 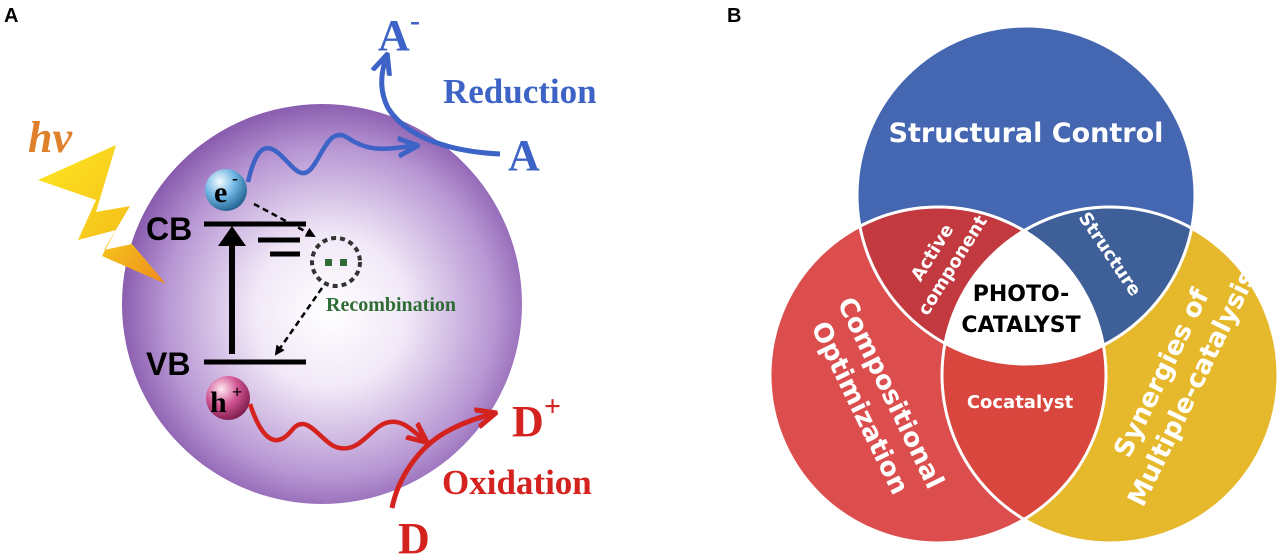 What do you see at coordinates (336, 262) in the screenshot?
I see `recombination-center` at bounding box center [336, 262].